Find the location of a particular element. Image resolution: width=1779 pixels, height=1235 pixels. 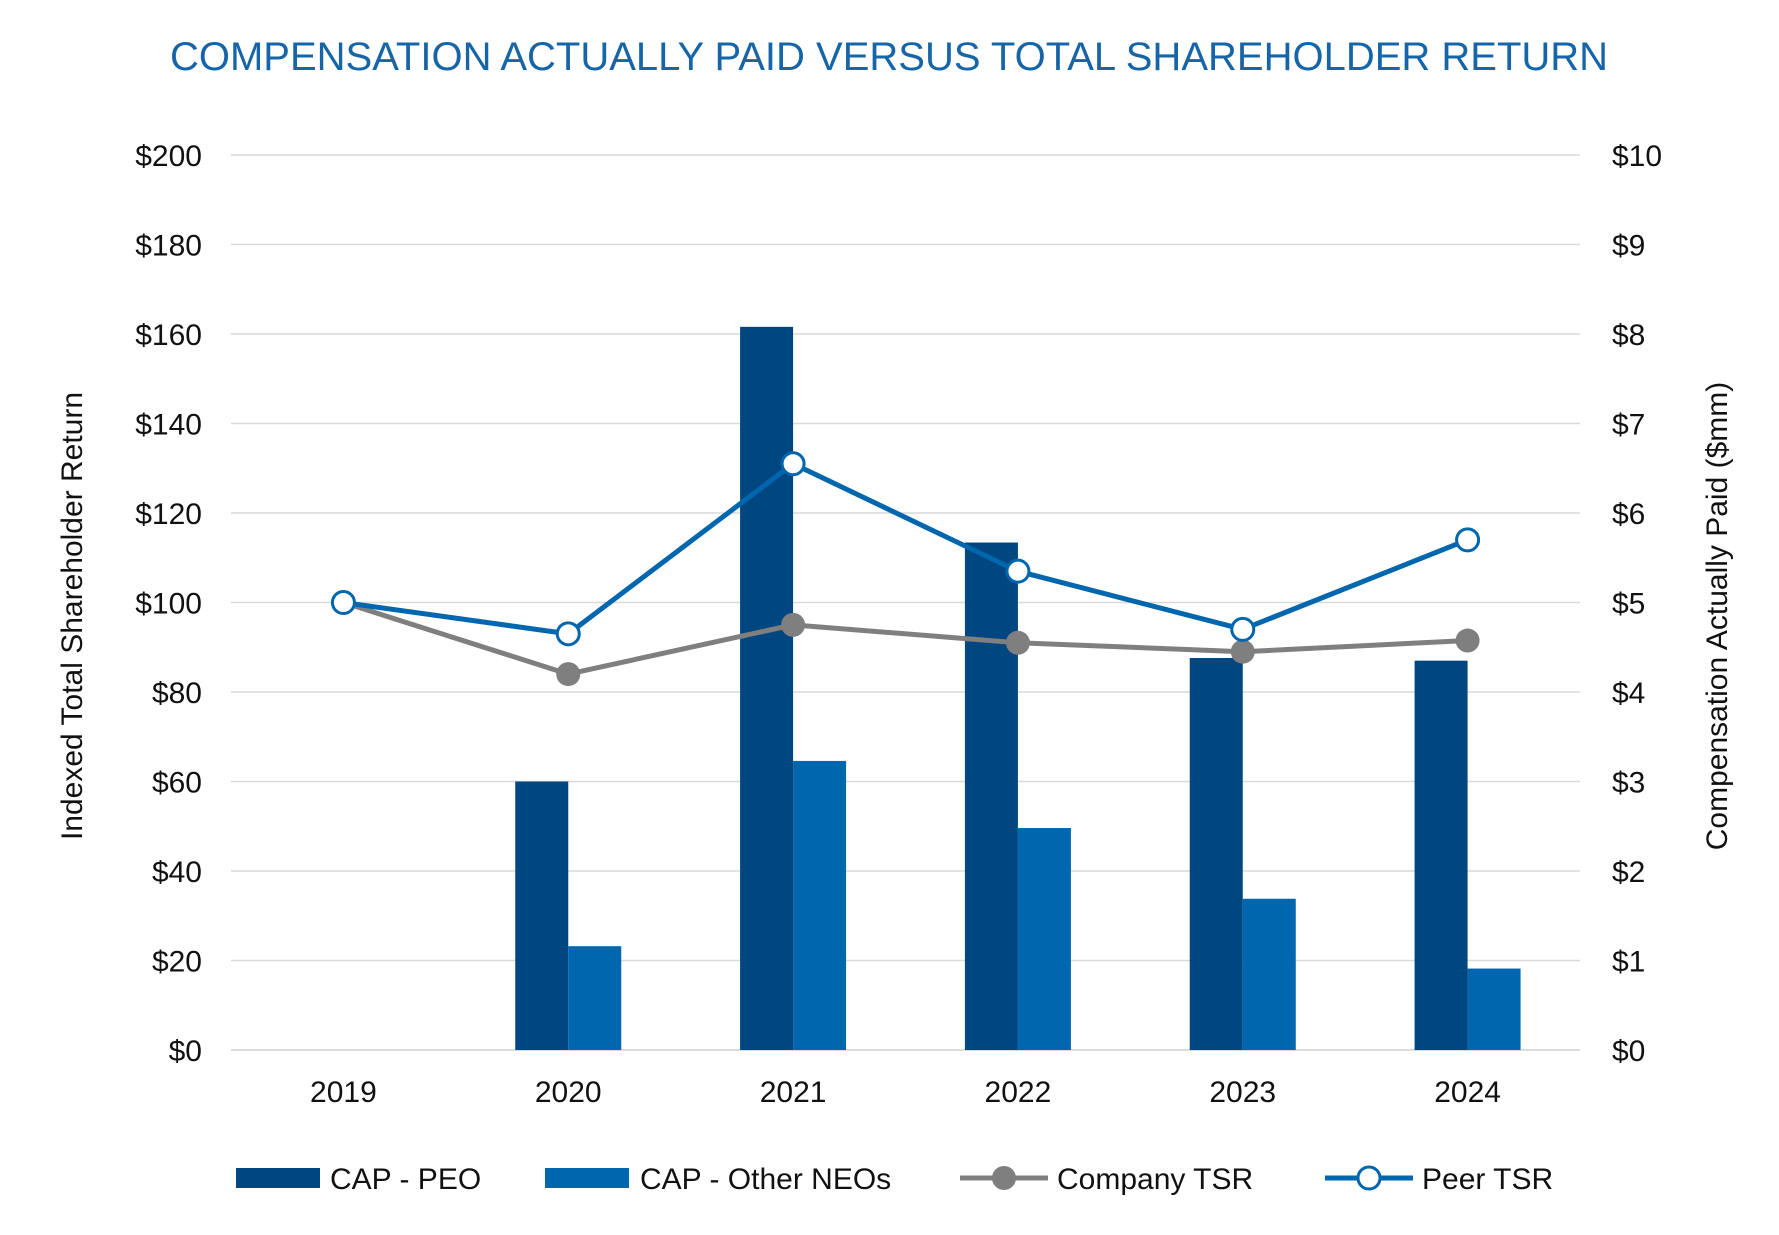

x-axis-ticks: 2019 2020 2021 2022 2023 2024 is located at coordinates (905, 1092).